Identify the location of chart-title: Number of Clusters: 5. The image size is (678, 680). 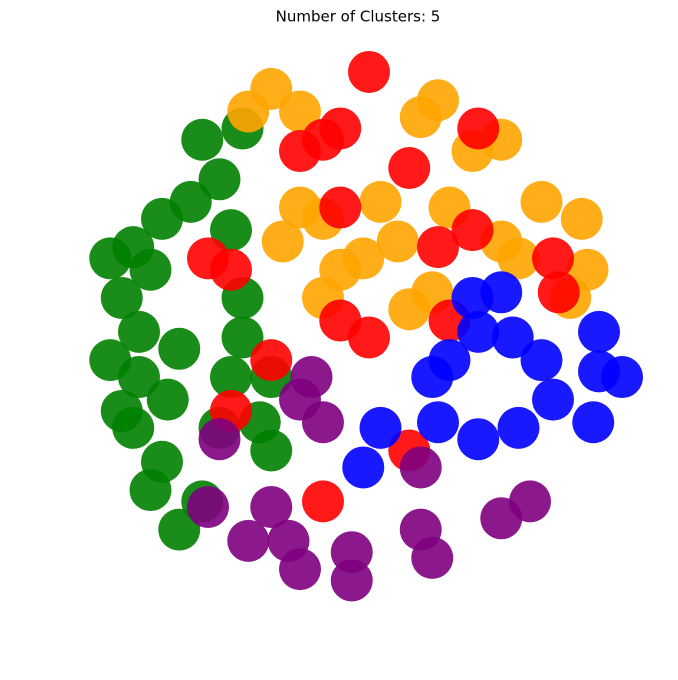
(358, 17).